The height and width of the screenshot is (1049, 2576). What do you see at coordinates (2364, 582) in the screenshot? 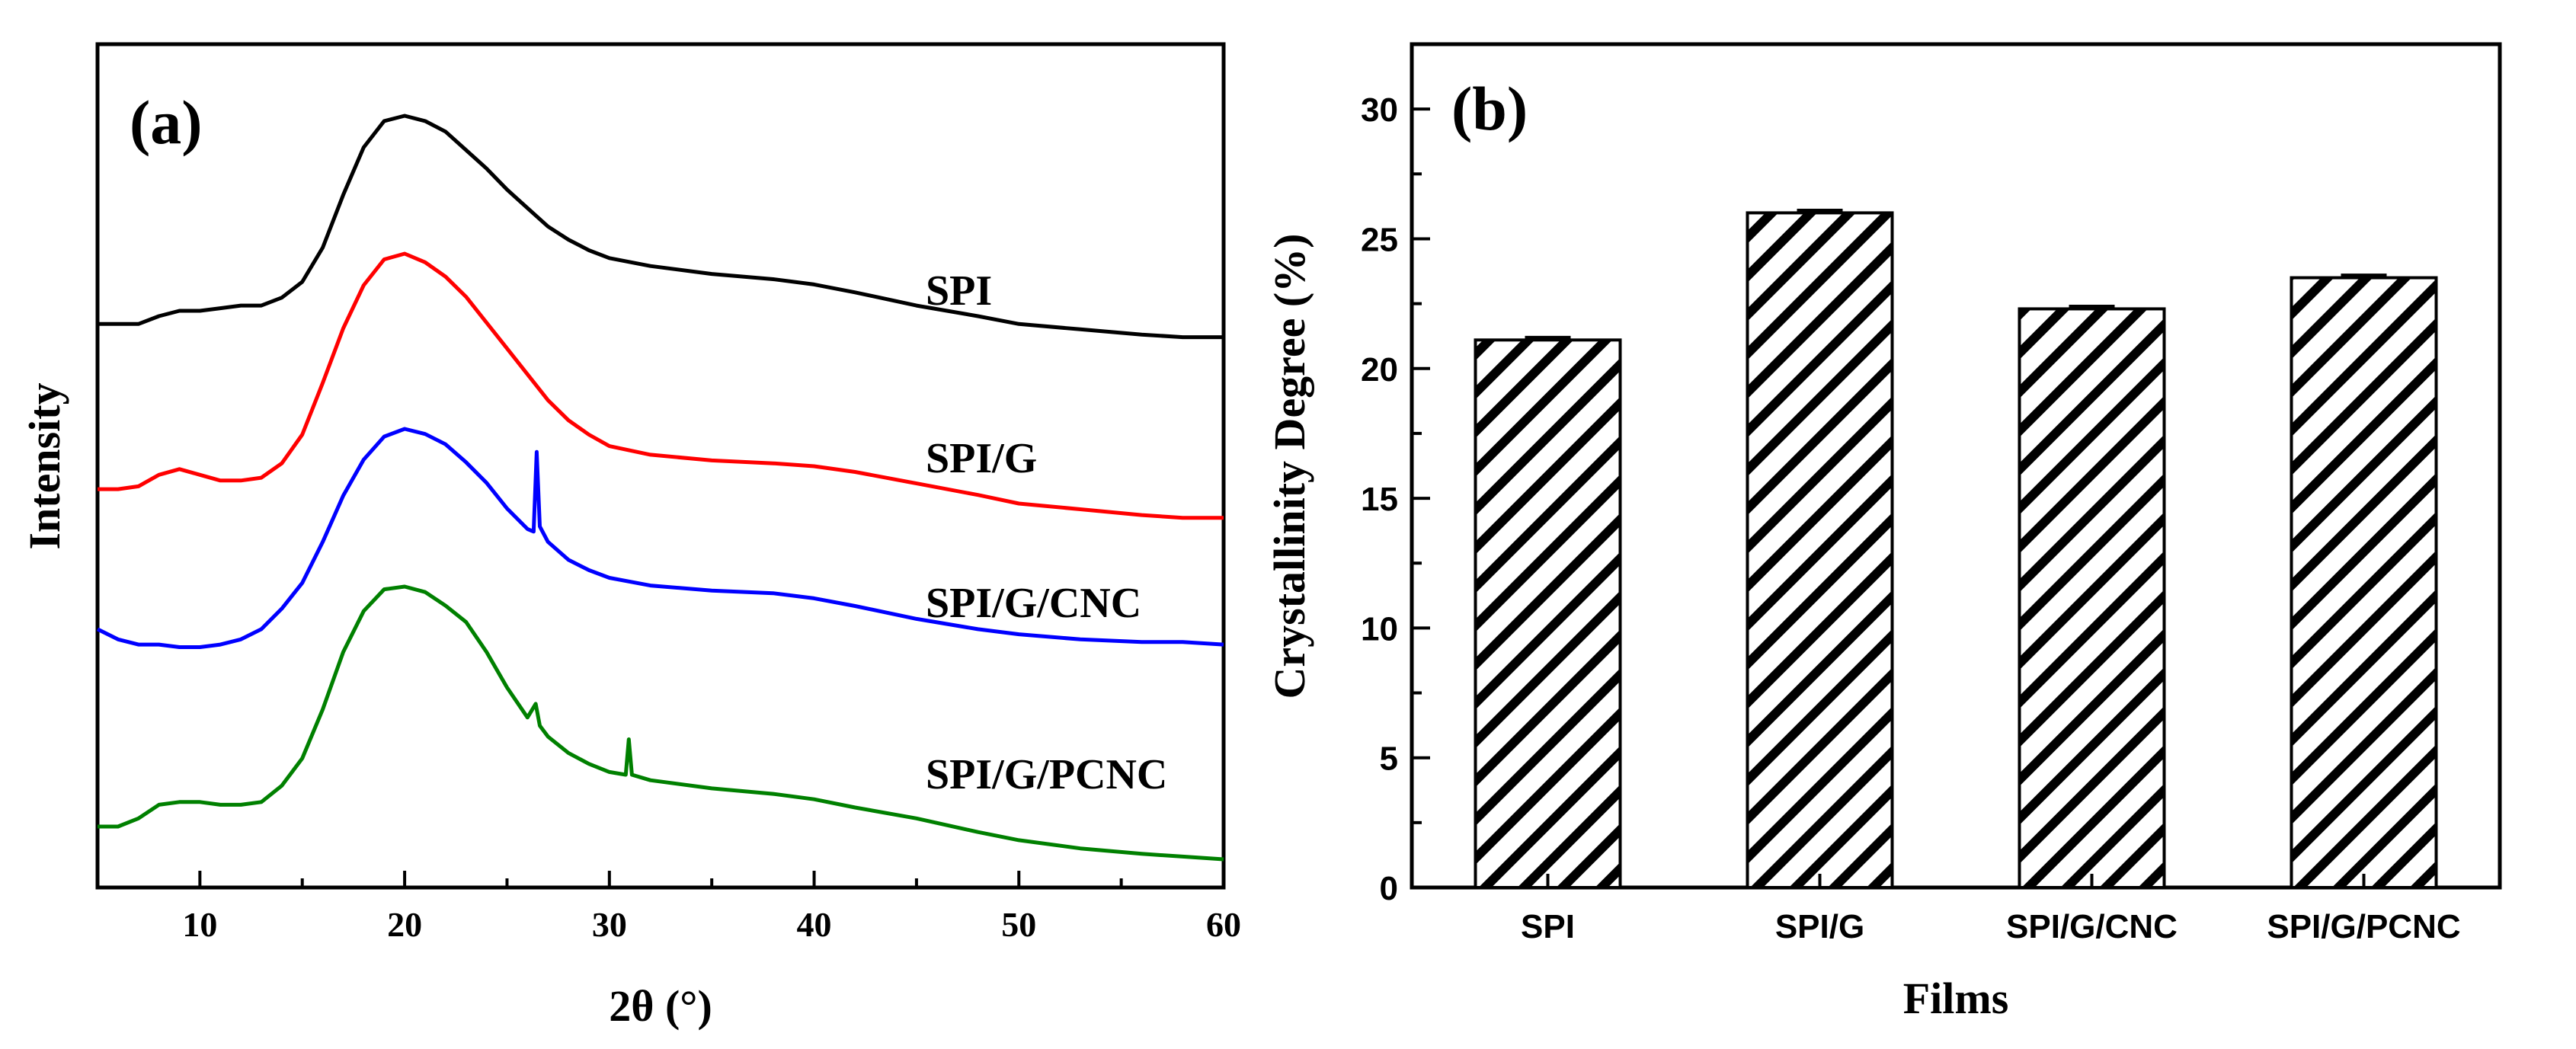
I see `bar-spi-g-pcnc` at bounding box center [2364, 582].